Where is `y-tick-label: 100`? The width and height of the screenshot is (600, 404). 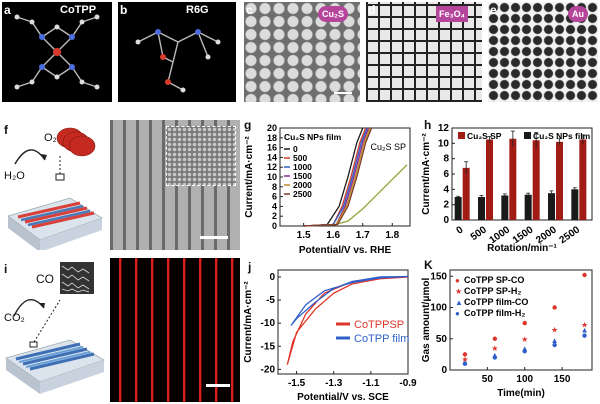
y-tick-label: 100 is located at coordinates (438, 308).